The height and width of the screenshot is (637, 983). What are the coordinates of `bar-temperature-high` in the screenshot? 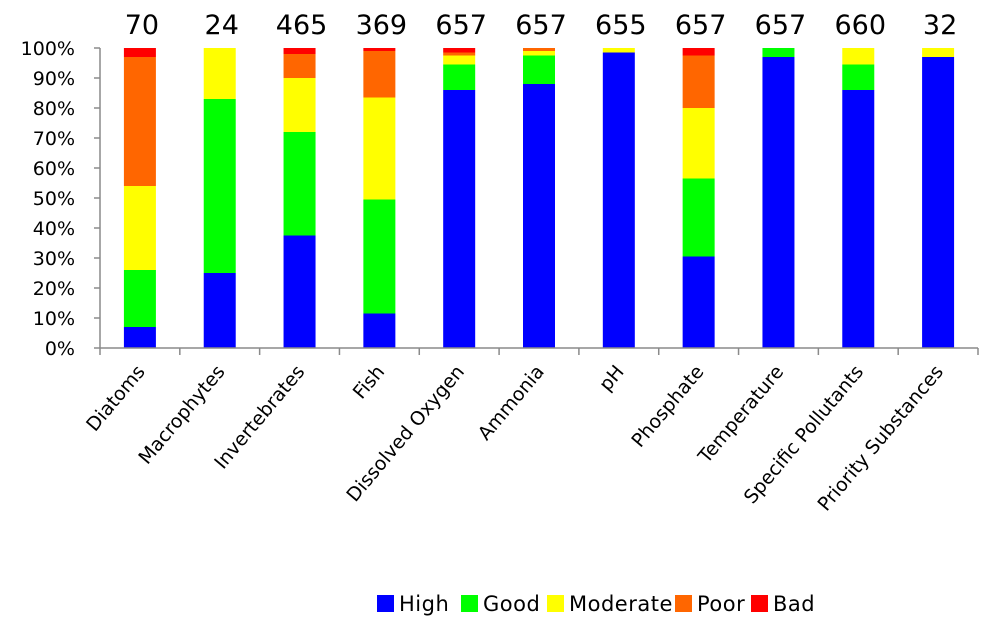 It's located at (778, 202).